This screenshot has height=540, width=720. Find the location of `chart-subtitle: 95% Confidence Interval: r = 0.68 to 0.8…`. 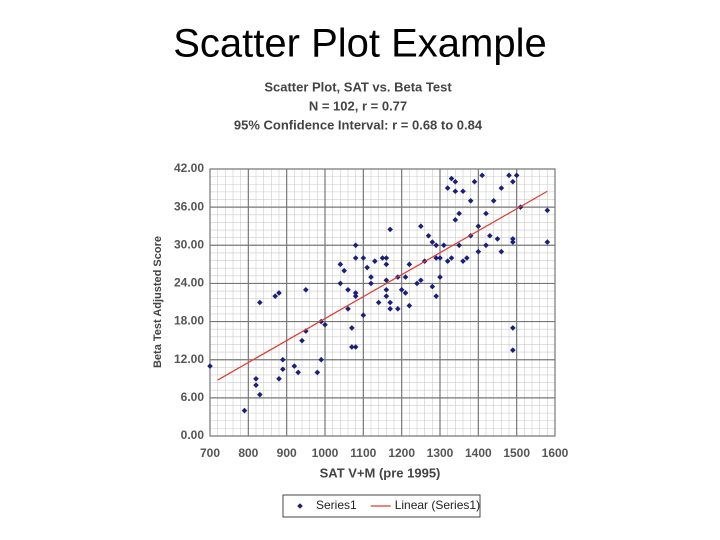

chart-subtitle: 95% Confidence Interval: r = 0.68 to 0.8… is located at coordinates (358, 124).